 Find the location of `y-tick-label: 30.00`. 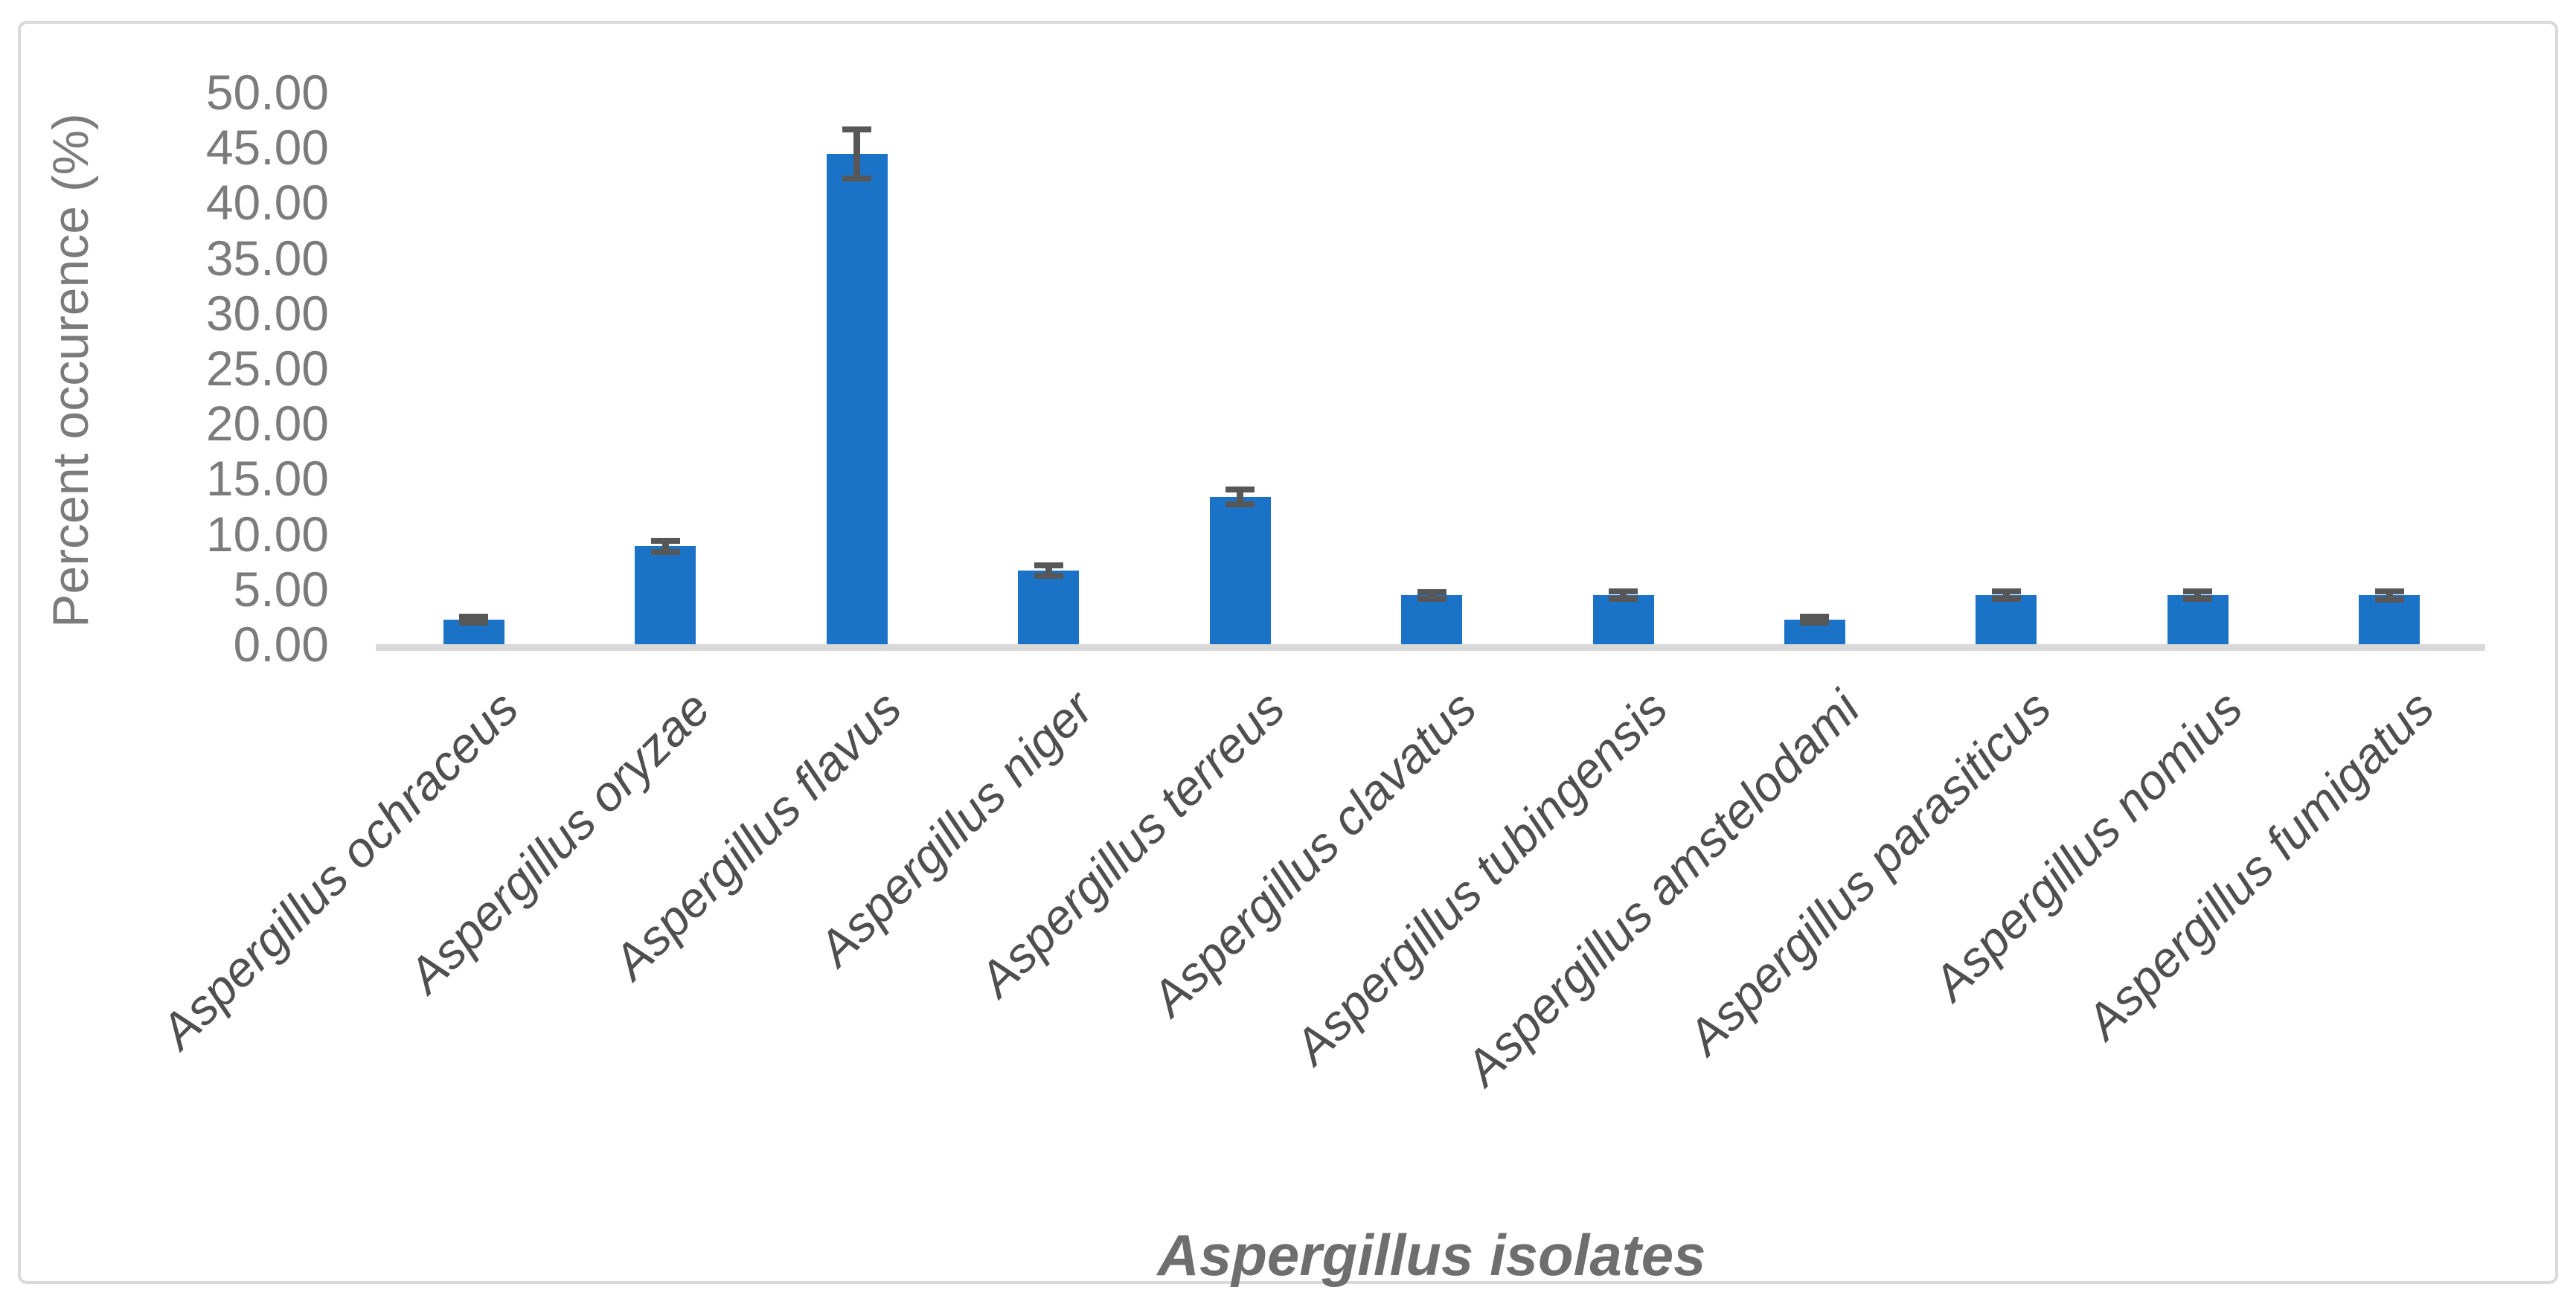

y-tick-label: 30.00 is located at coordinates (267, 313).